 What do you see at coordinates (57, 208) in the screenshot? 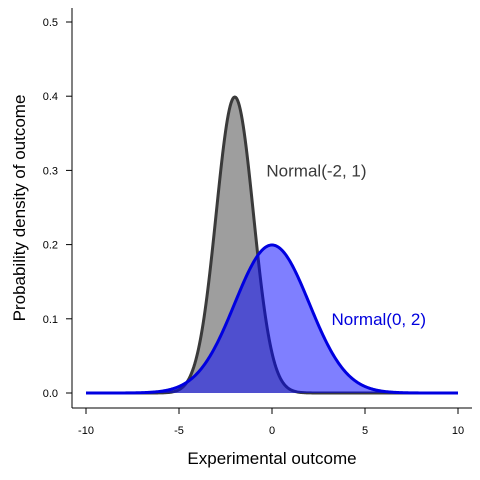
I see `y-ticks: 0.0 0.1 0.2 0.3 0.4 0.5` at bounding box center [57, 208].